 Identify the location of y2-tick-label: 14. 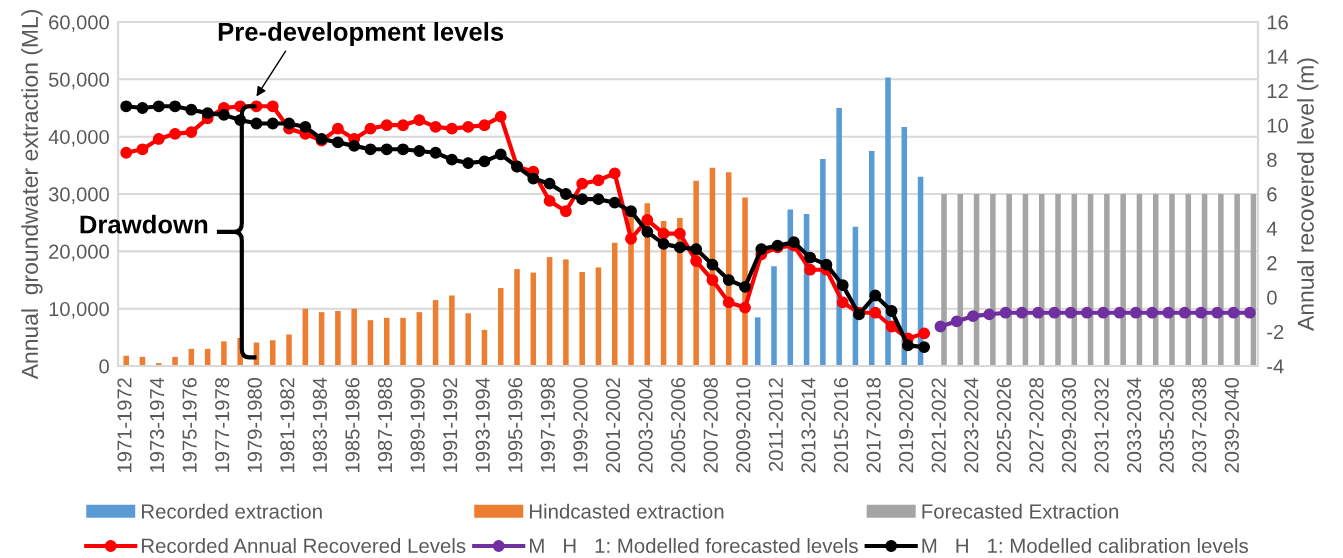
(1278, 56).